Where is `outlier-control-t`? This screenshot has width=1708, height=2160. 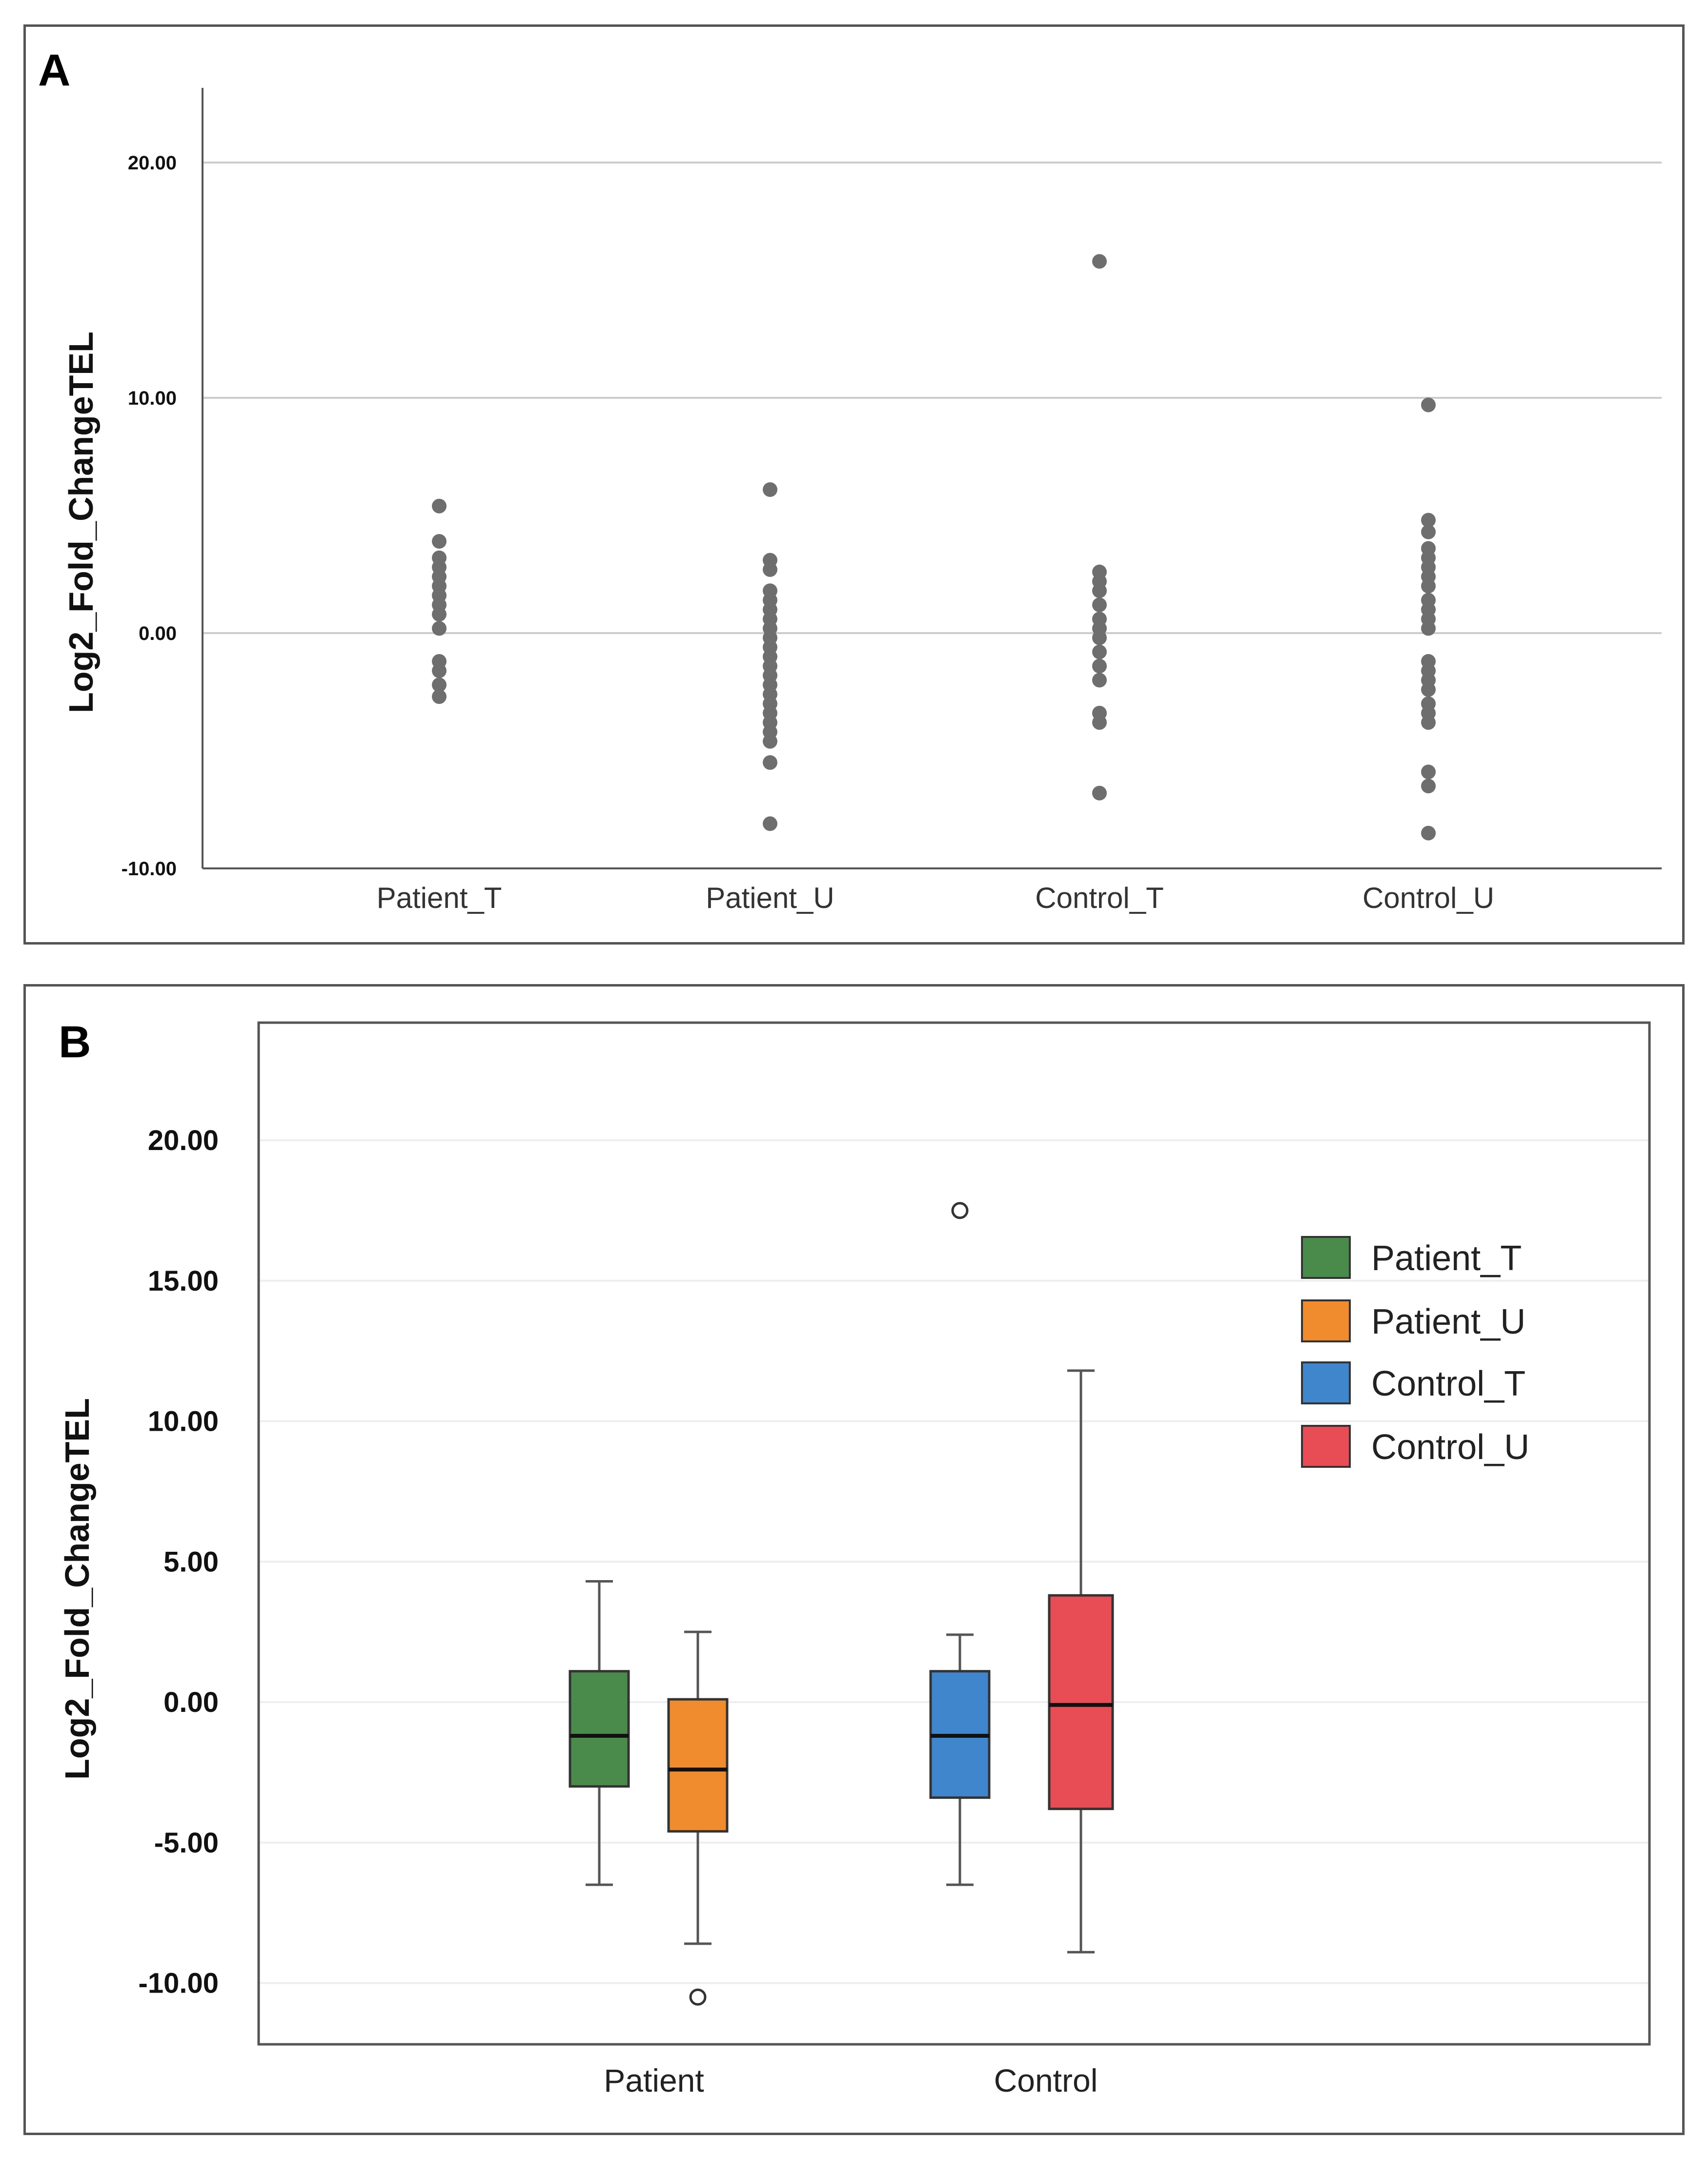 outlier-control-t is located at coordinates (960, 1210).